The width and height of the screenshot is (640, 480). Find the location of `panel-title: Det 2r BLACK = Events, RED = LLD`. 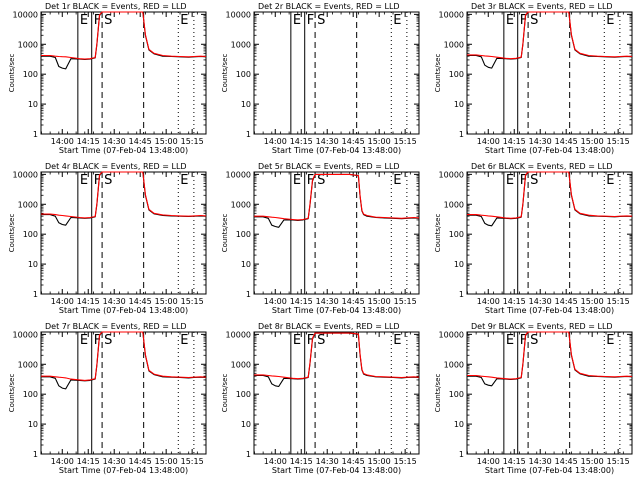

panel-title: Det 2r BLACK = Events, RED = LLD is located at coordinates (329, 6).